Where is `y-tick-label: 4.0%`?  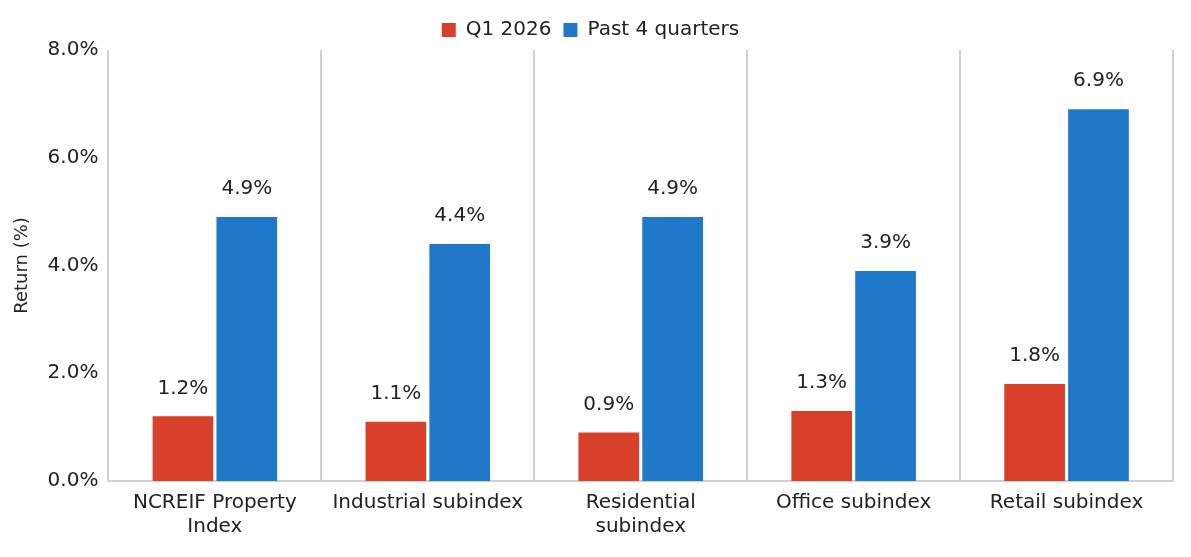
y-tick-label: 4.0% is located at coordinates (73, 263).